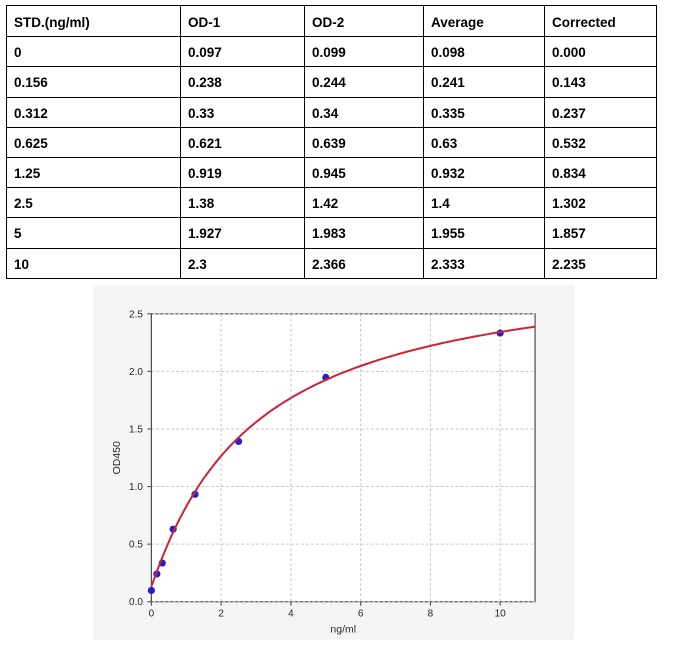 The height and width of the screenshot is (648, 673). Describe the element at coordinates (291, 614) in the screenshot. I see `svg-text: 4` at that location.